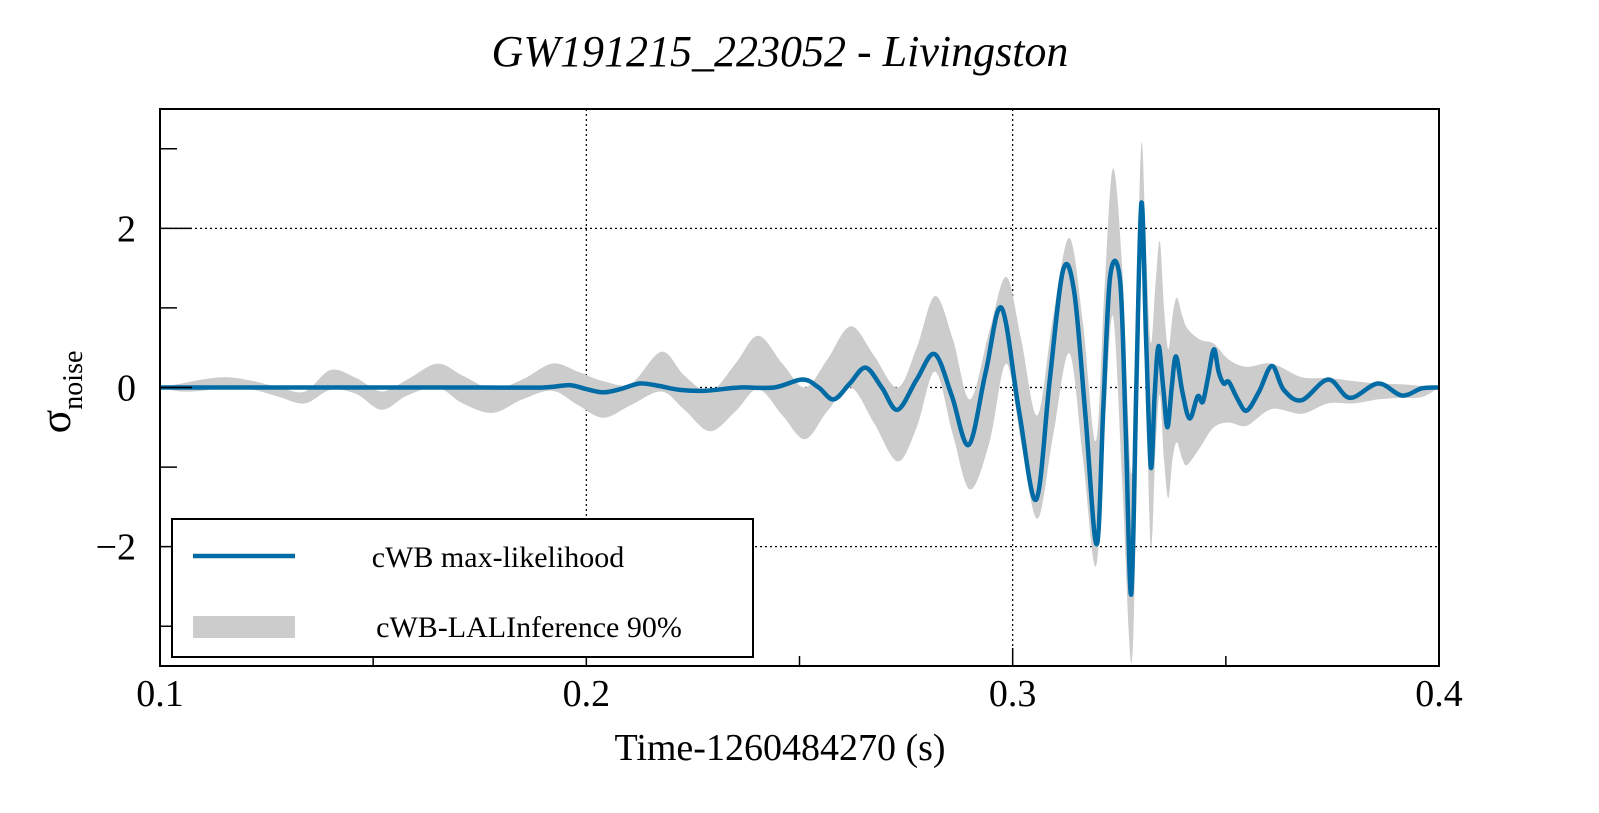  I want to click on y-axis-label: σnoise, so click(60, 392).